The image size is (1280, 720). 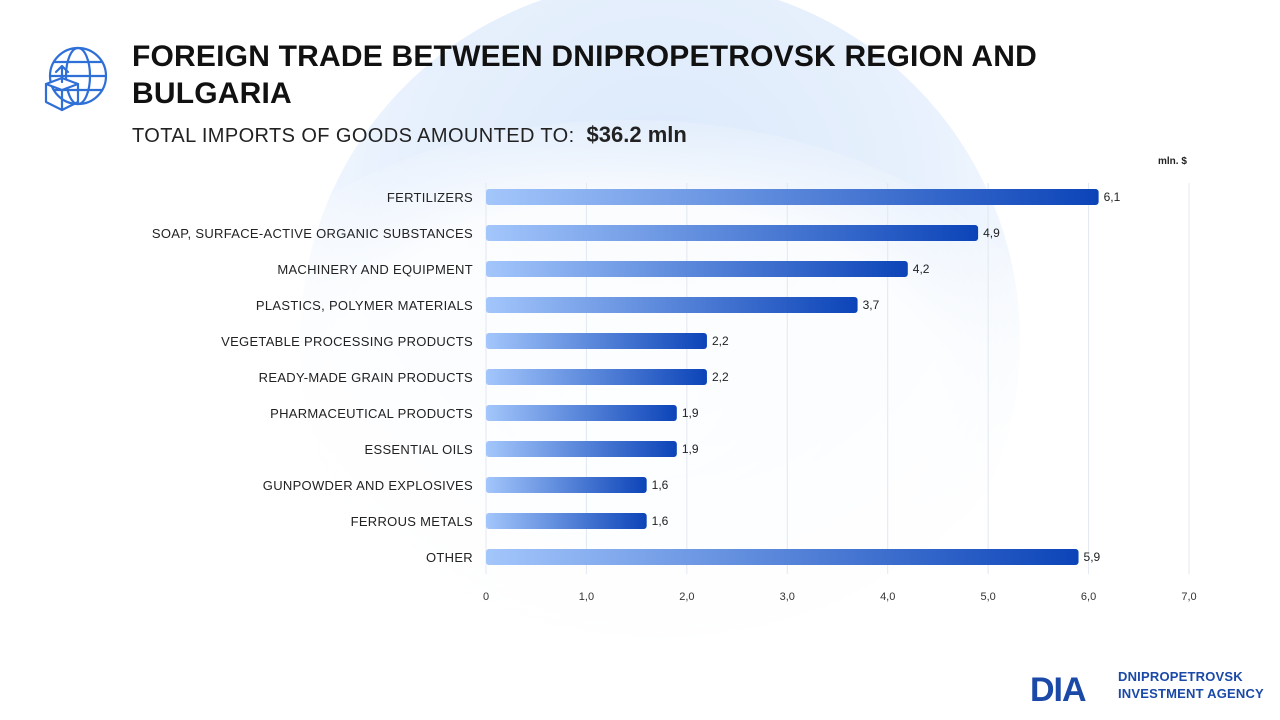 I want to click on bar-value-label: 5,9, so click(x=1092, y=557).